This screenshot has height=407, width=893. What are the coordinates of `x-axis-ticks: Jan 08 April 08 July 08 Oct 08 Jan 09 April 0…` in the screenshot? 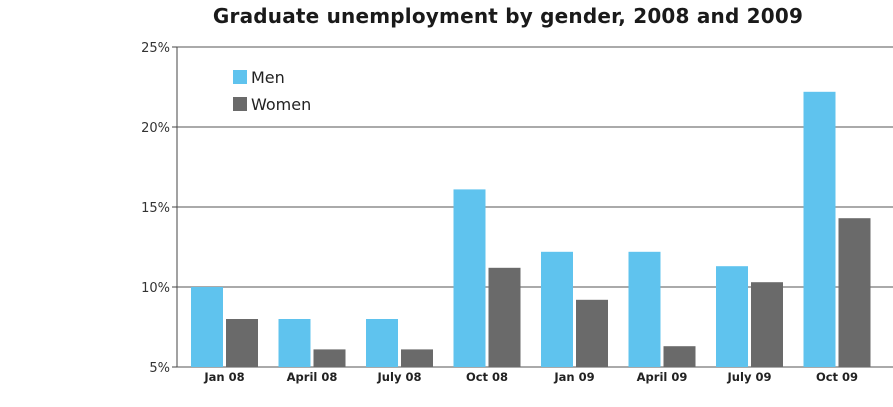 It's located at (530, 377).